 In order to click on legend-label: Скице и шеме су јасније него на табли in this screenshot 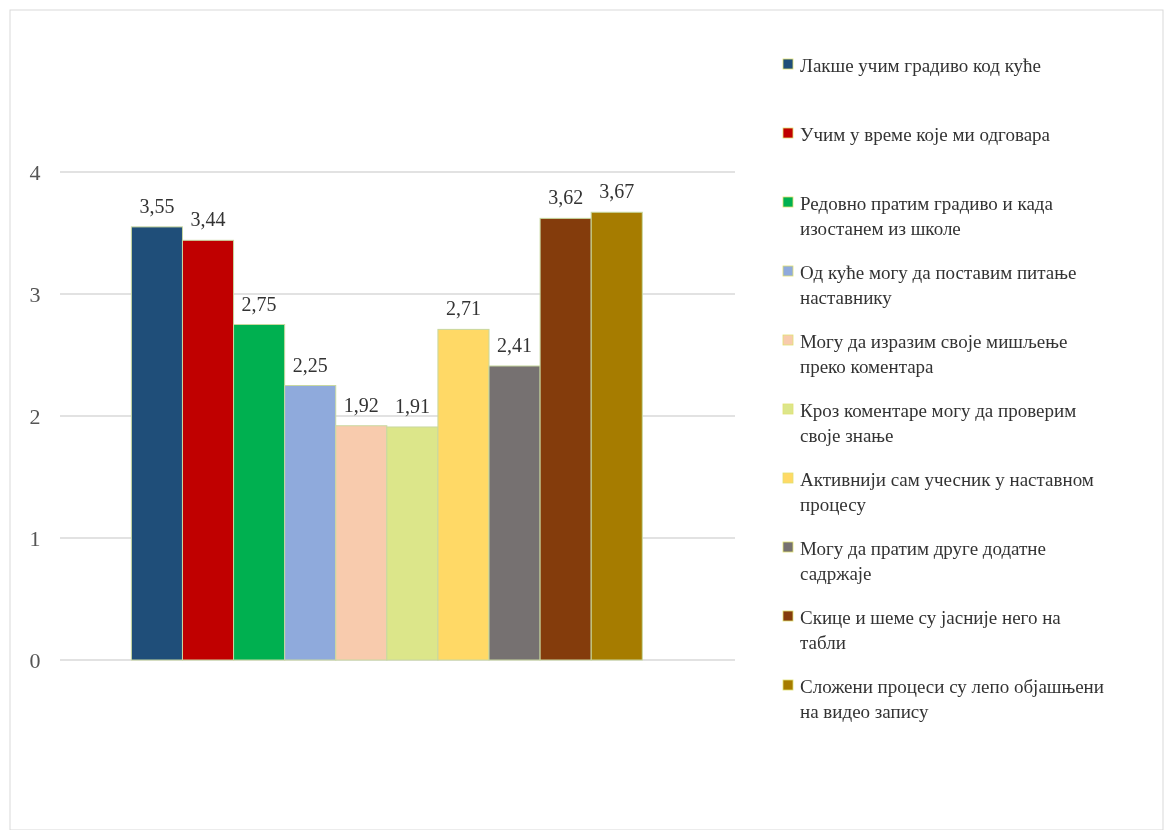, I will do `click(931, 630)`.